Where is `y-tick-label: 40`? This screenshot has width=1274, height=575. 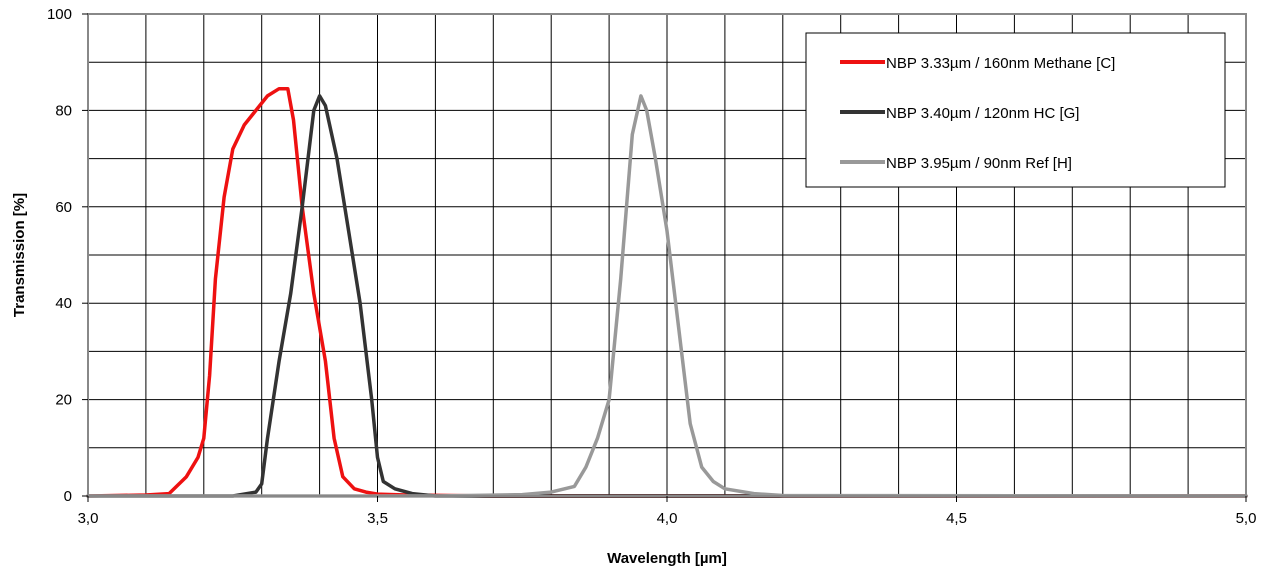
y-tick-label: 40 is located at coordinates (63, 303).